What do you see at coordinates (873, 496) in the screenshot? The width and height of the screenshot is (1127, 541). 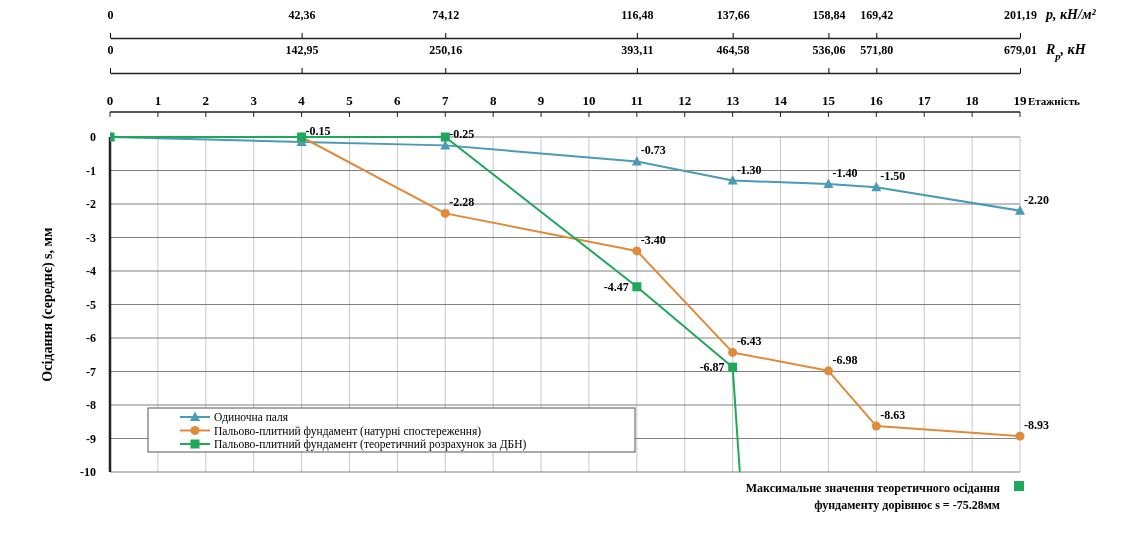 I see `text: Максимальне значення теоретичного осідання фундаменту дорівнює s = -75.28мм` at bounding box center [873, 496].